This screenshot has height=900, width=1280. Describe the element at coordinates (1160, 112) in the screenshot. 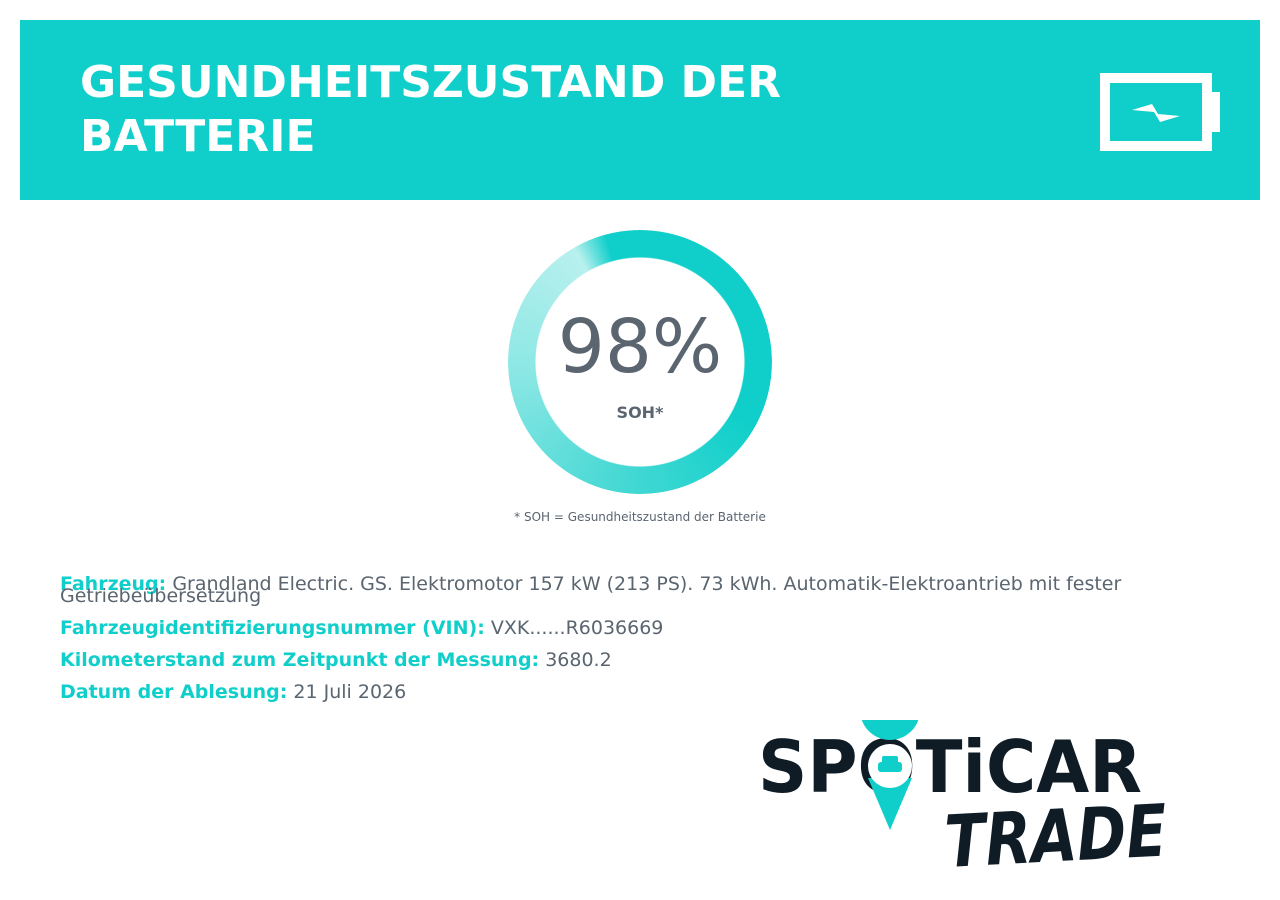

I see `battery-icon` at that location.